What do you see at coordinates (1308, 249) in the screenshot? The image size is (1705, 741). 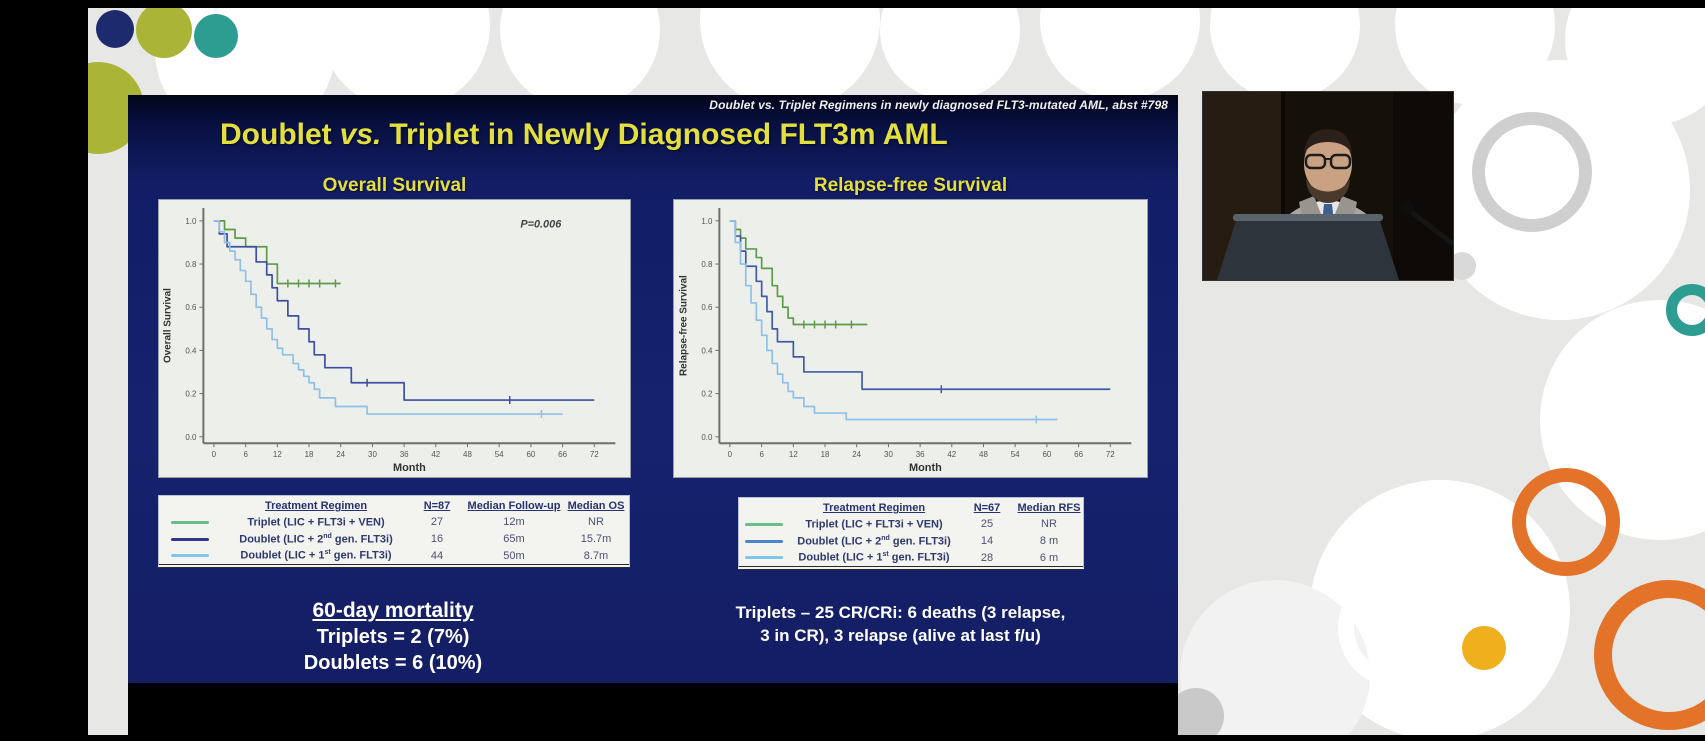 I see `laptop` at bounding box center [1308, 249].